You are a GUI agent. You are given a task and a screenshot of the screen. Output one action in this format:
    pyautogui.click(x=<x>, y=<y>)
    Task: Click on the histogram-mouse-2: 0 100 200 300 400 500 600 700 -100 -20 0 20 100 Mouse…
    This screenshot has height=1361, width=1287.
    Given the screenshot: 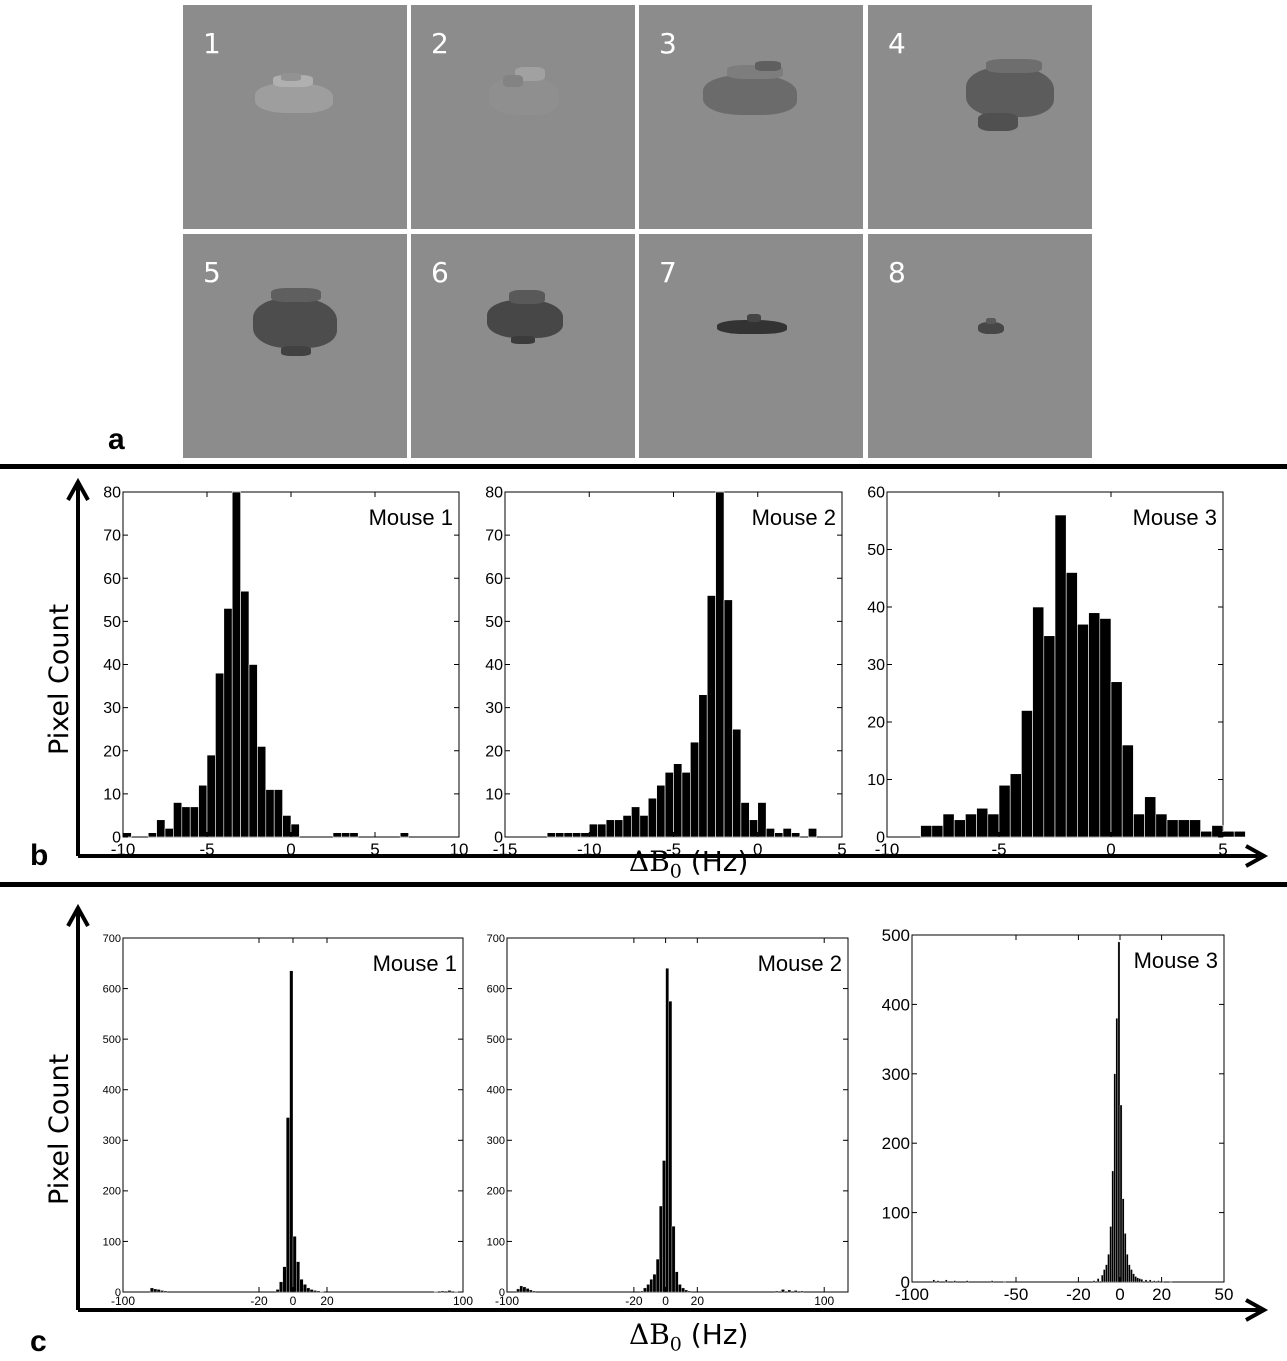 What is the action you would take?
    pyautogui.click(x=668, y=1120)
    